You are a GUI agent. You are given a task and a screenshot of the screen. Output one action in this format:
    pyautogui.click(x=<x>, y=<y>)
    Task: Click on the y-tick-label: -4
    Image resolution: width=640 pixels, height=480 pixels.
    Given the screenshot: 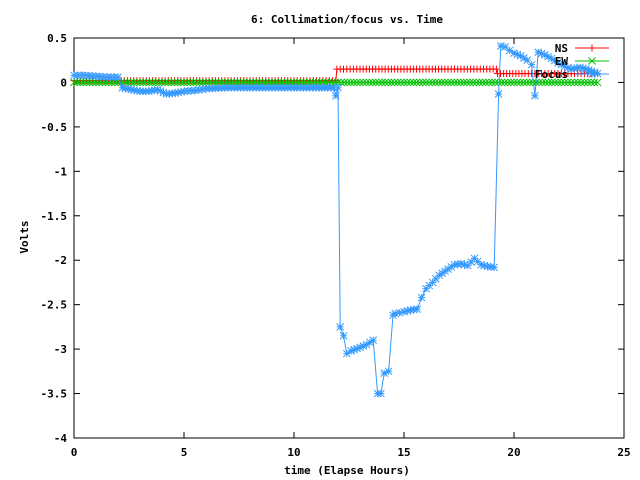 What is the action you would take?
    pyautogui.click(x=61, y=438)
    